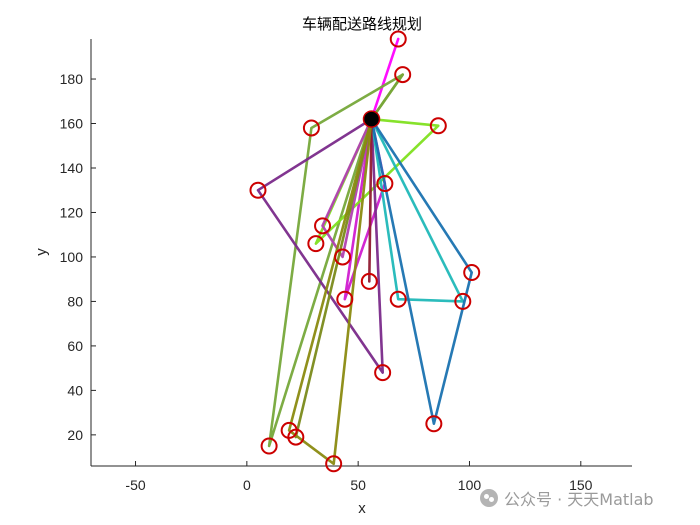 Image resolution: width=700 pixels, height=525 pixels. I want to click on wechat-icon, so click(489, 498).